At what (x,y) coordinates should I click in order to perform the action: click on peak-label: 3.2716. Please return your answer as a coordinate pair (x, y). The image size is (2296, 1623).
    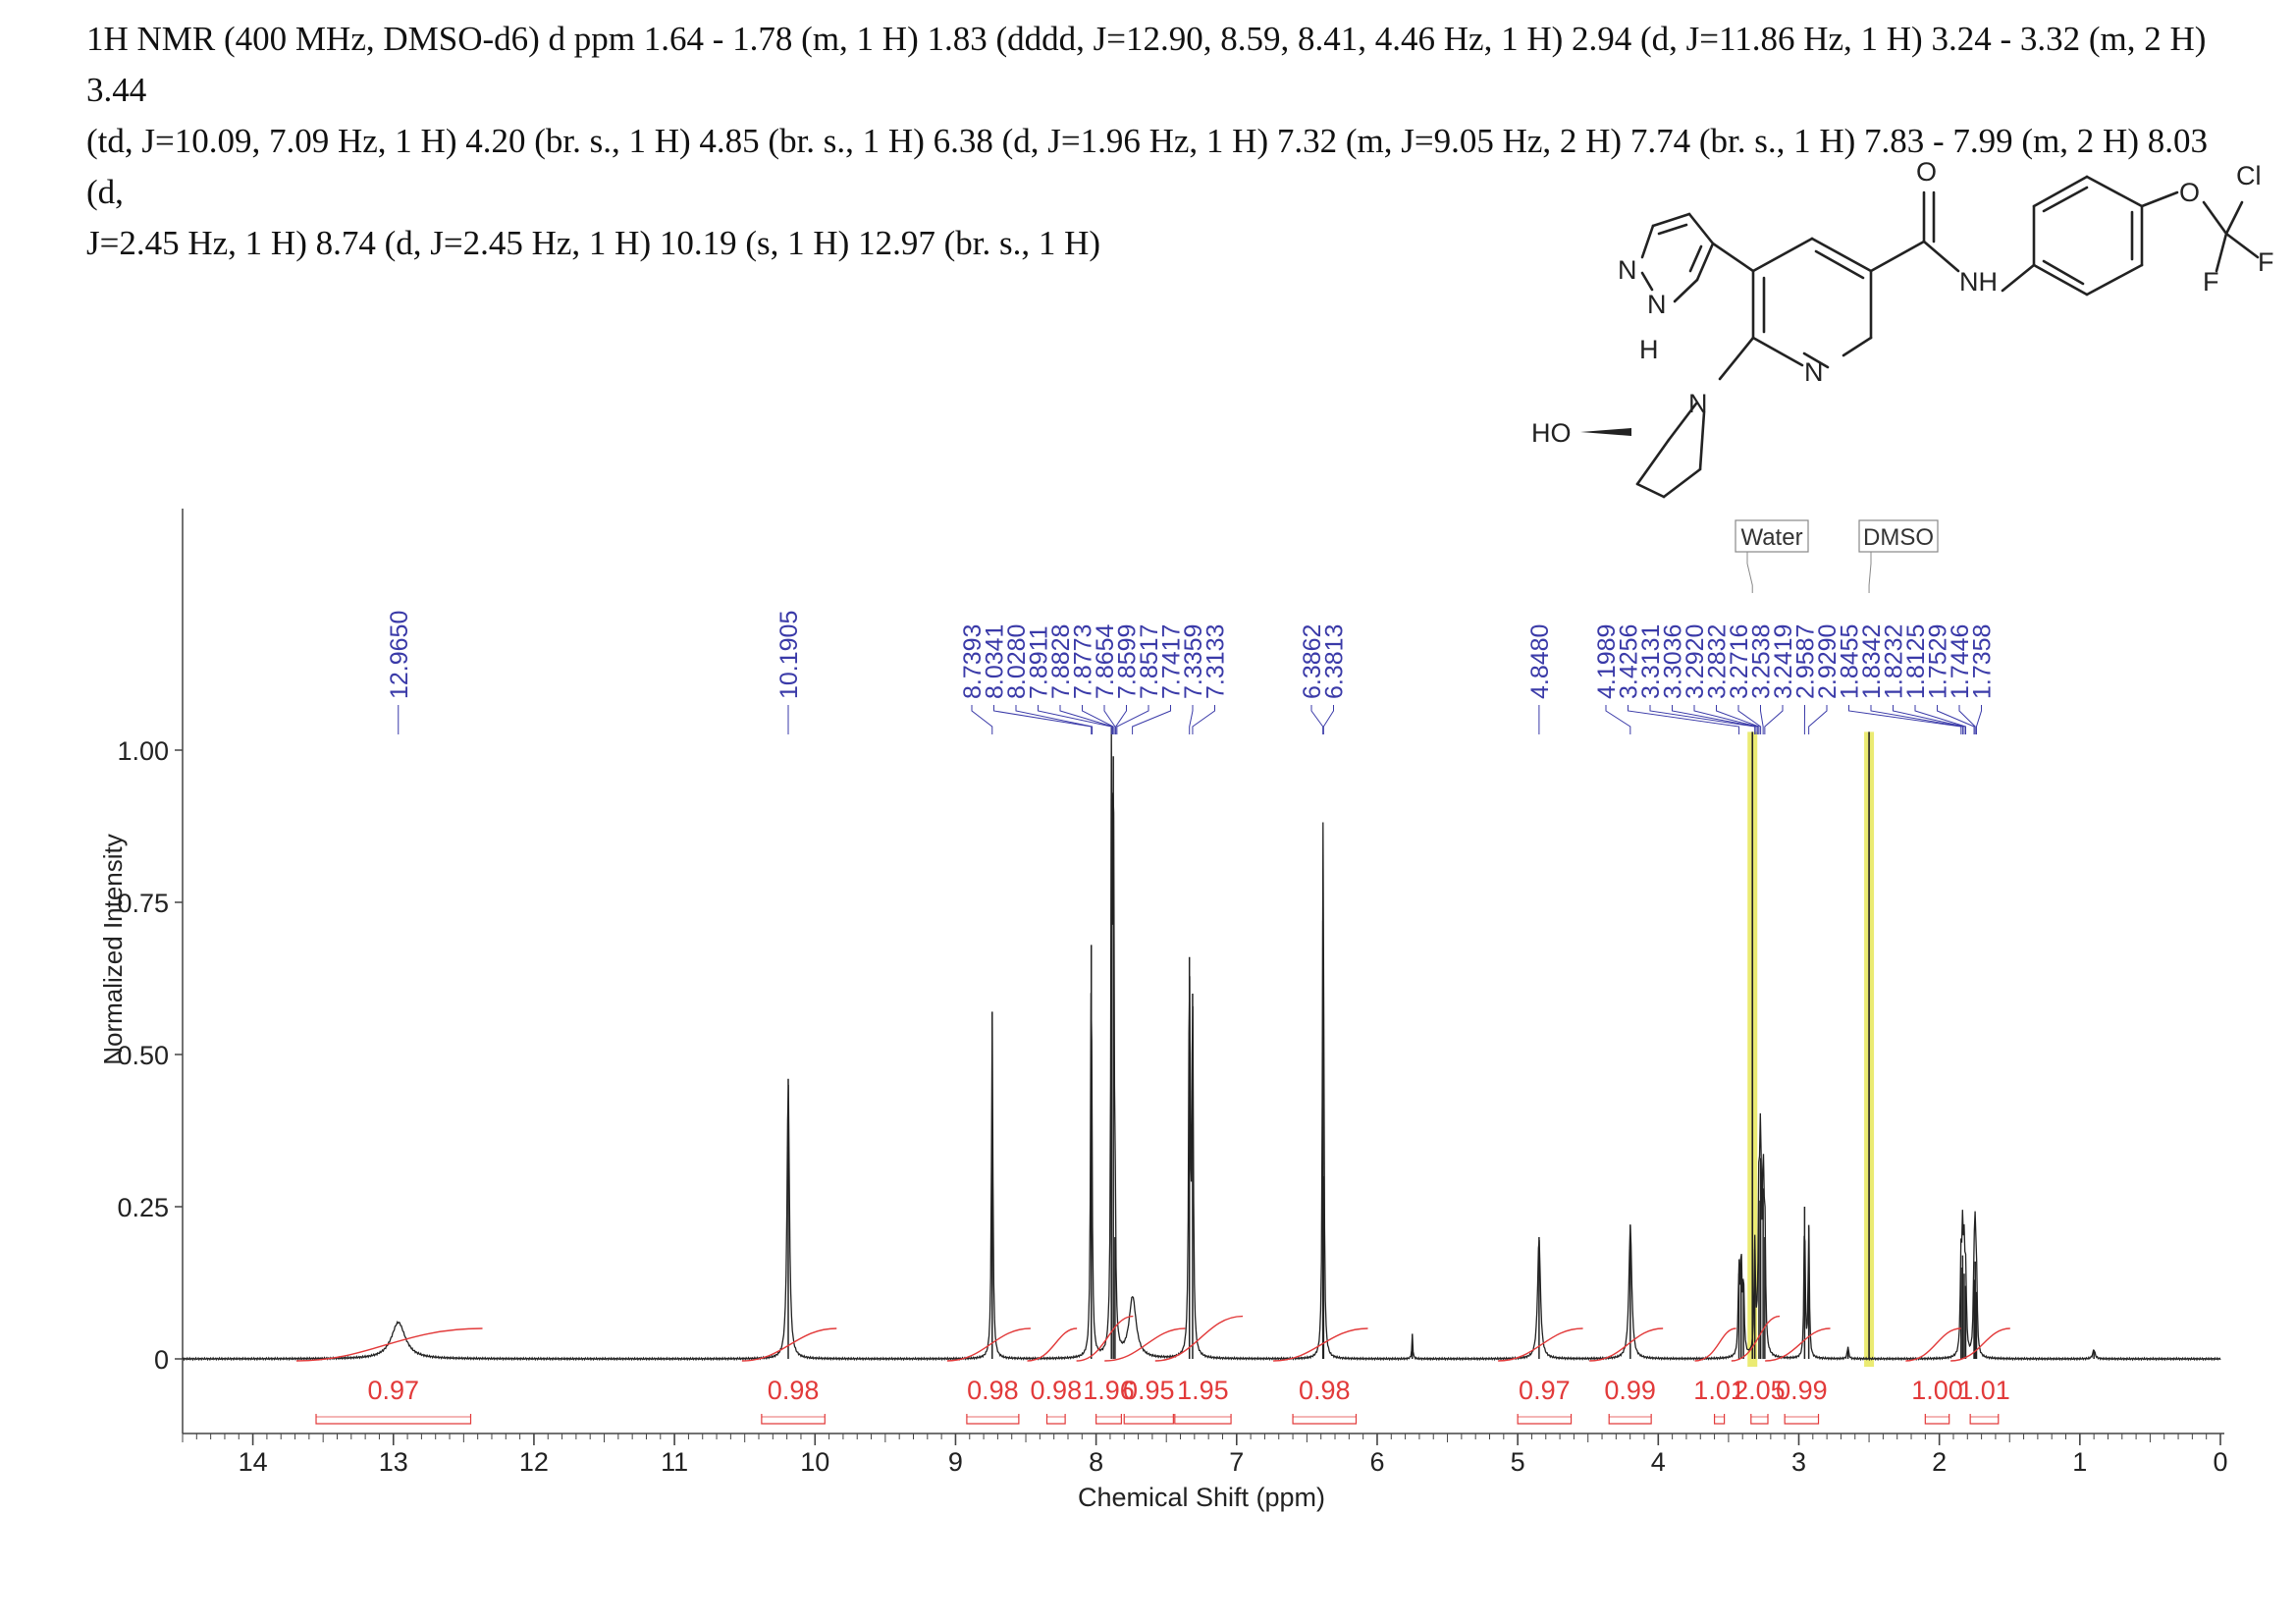
    Looking at the image, I should click on (1739, 661).